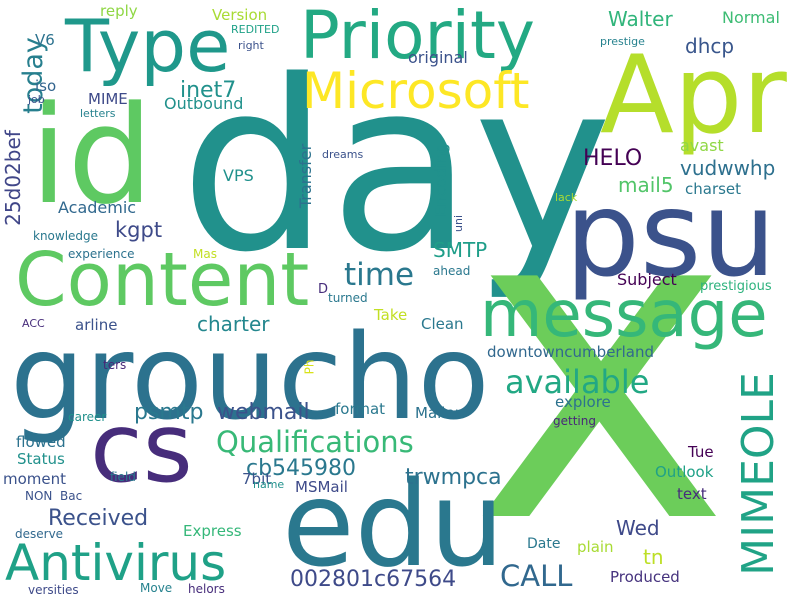  I want to click on word-produced: Produced, so click(645, 577).